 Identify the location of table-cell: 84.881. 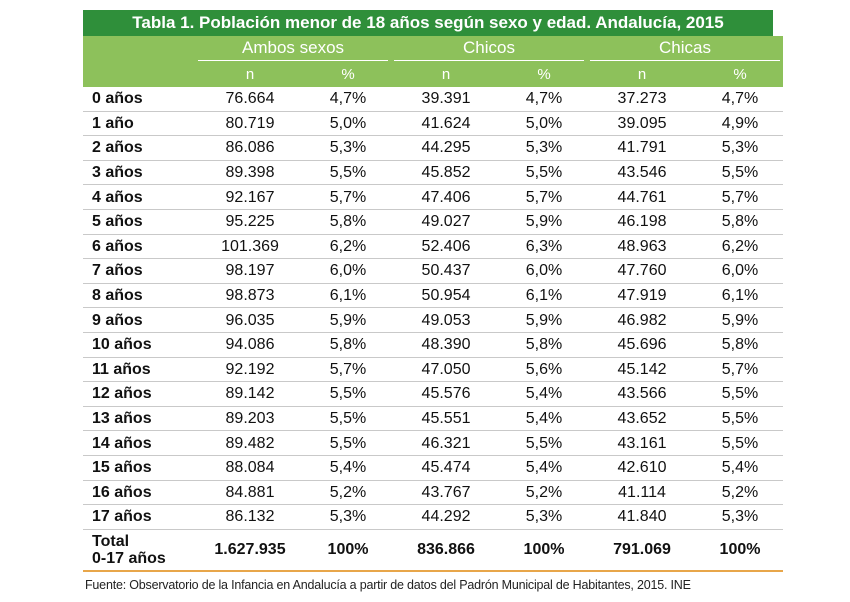
(250, 493).